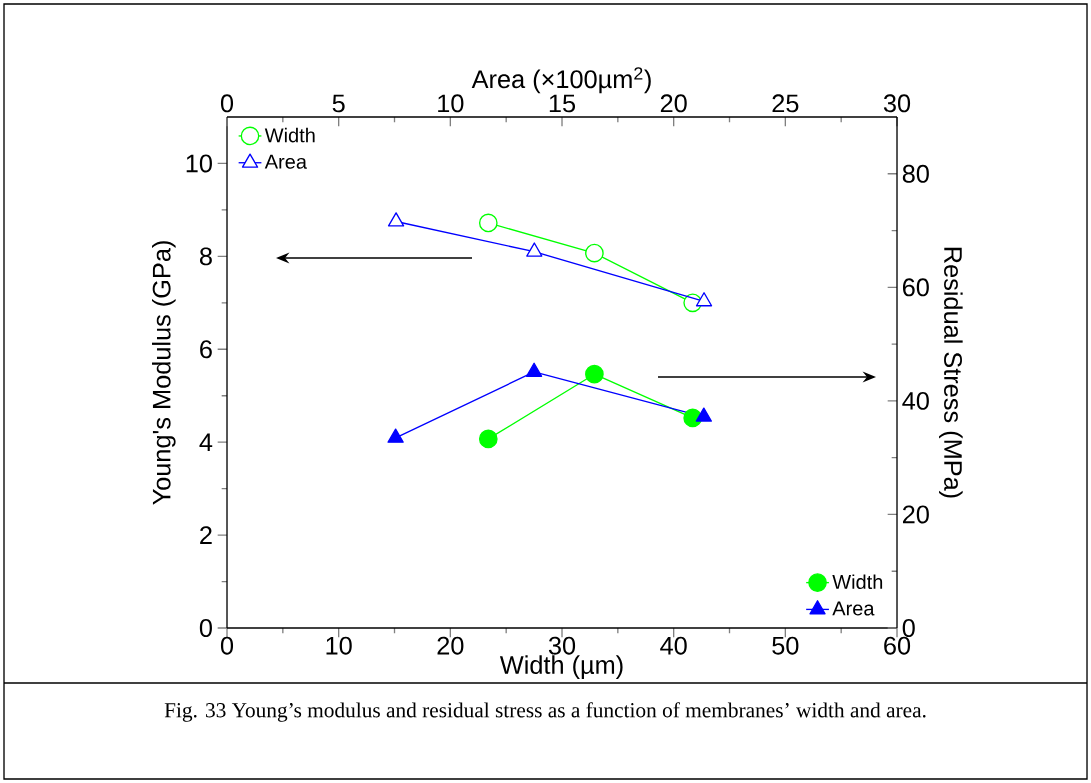 The width and height of the screenshot is (1091, 783). I want to click on x-tick-label: 50, so click(785, 645).